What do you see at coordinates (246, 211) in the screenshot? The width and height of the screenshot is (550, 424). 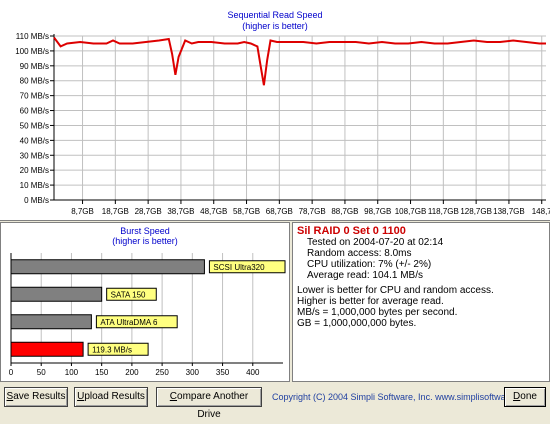 I see `x-tick-label: 58,7GB` at bounding box center [246, 211].